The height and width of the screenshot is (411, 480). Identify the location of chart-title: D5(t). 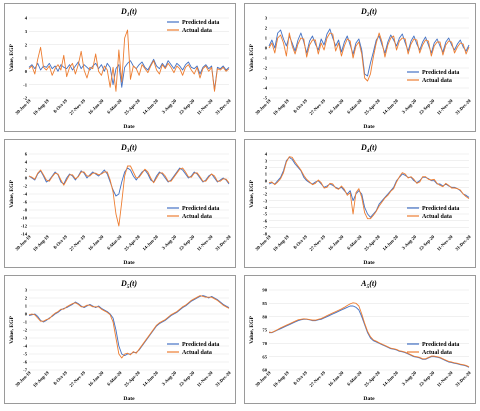
(128, 284).